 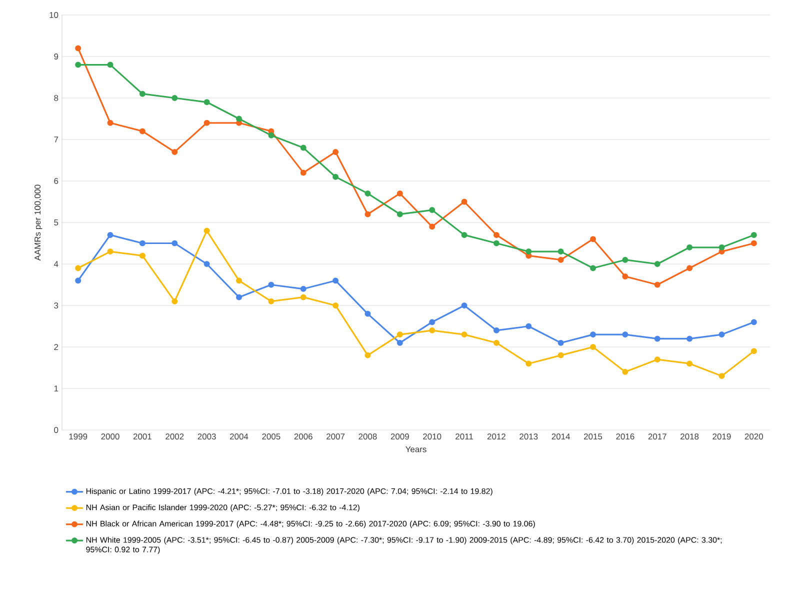 I want to click on x-tick-label: 2018, so click(x=689, y=437).